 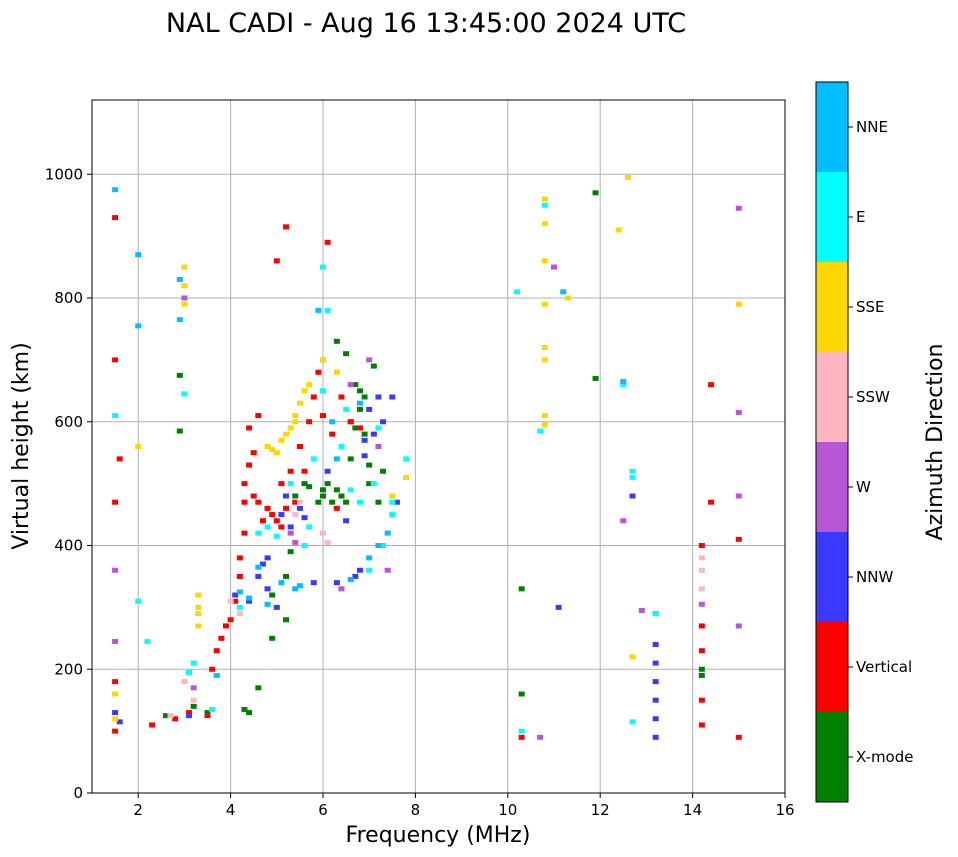 I want to click on y-axis-label: Virtual height (km), so click(x=21, y=445).